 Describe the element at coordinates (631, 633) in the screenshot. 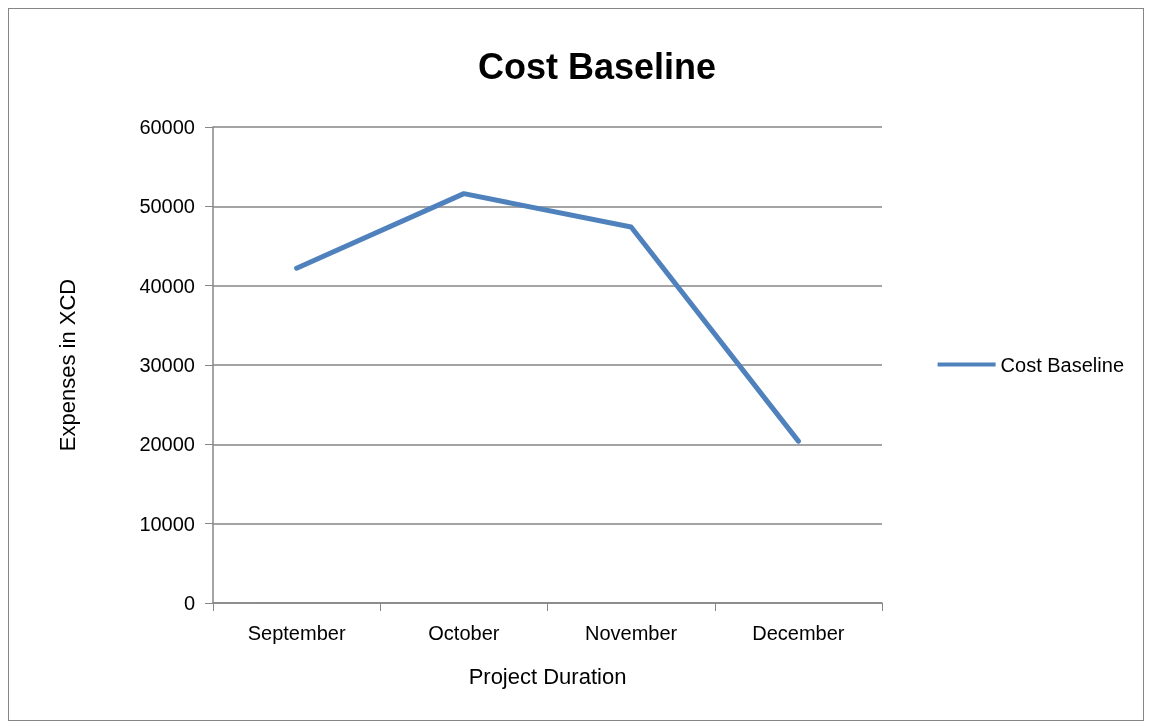

I see `x-tick-label: November` at that location.